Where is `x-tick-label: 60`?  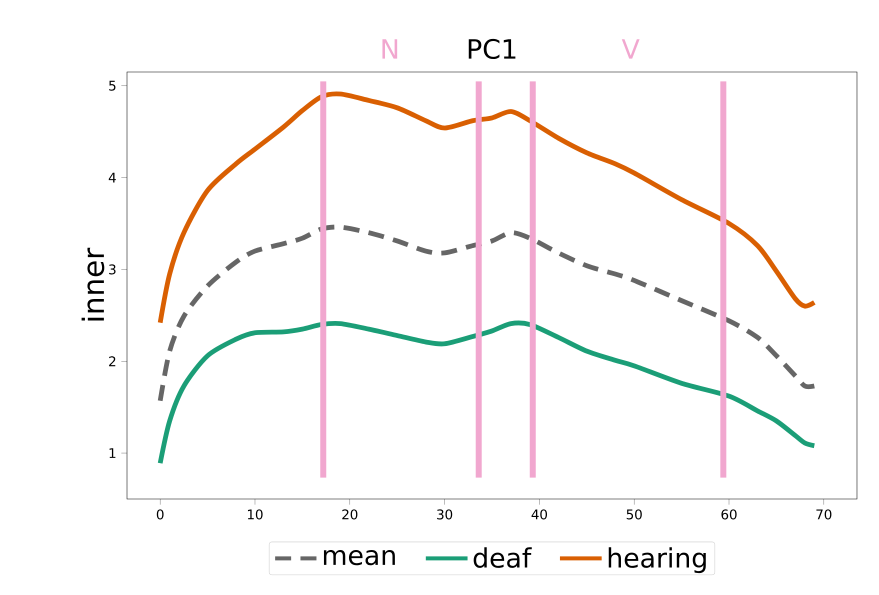
x-tick-label: 60 is located at coordinates (729, 514).